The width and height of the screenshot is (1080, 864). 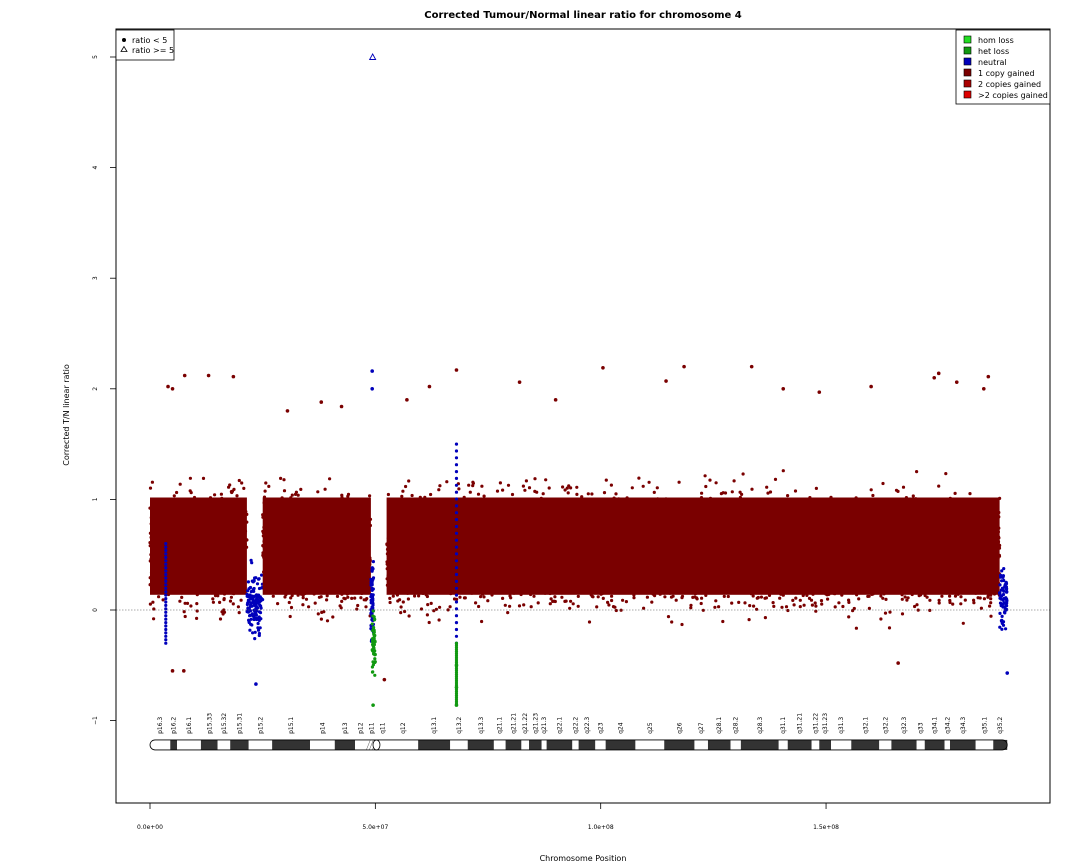 I want to click on segment-points-1-copy-gained, so click(x=693, y=549).